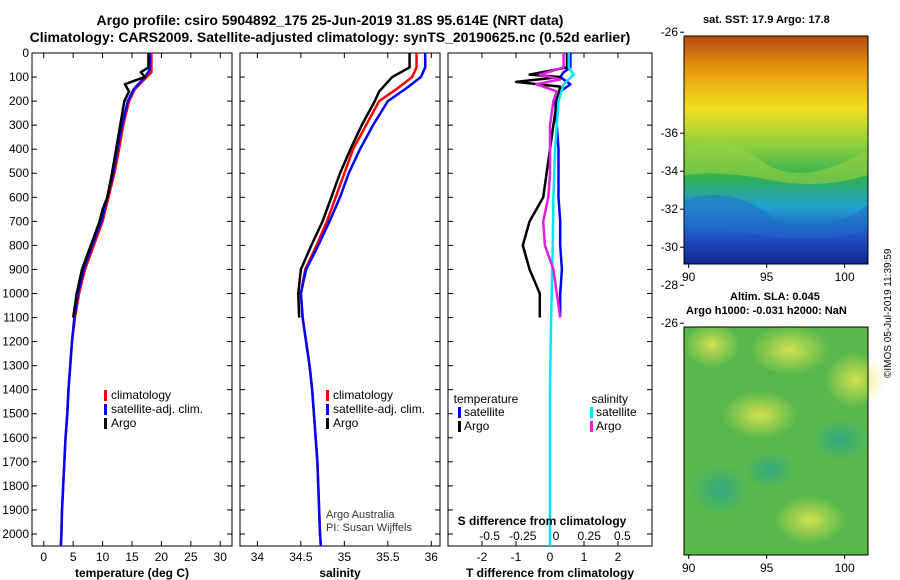  I want to click on y-tick-label: 100, so click(19, 77).